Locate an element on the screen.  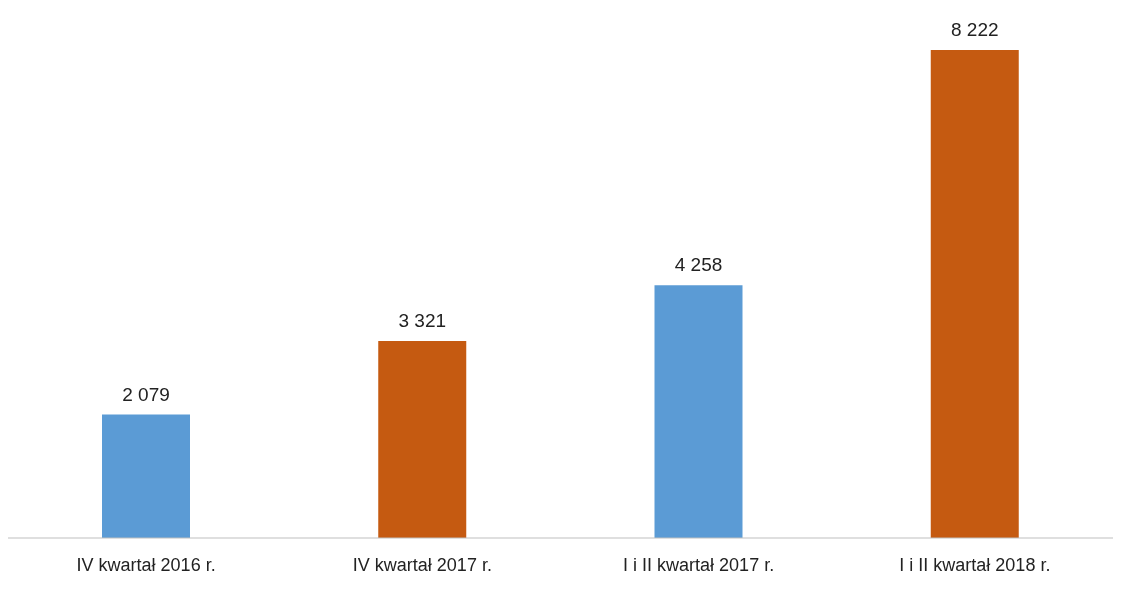
x-tick-label: I i II kwartał 2017 r. is located at coordinates (699, 564).